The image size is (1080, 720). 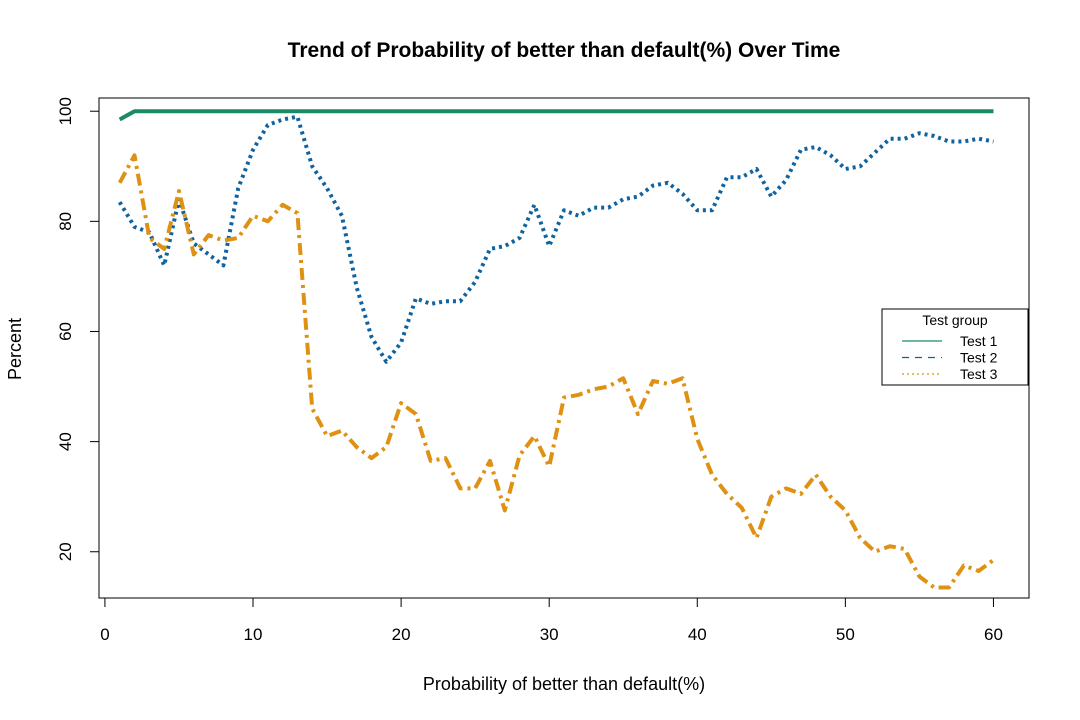 I want to click on x-tick-label: 40, so click(x=697, y=634).